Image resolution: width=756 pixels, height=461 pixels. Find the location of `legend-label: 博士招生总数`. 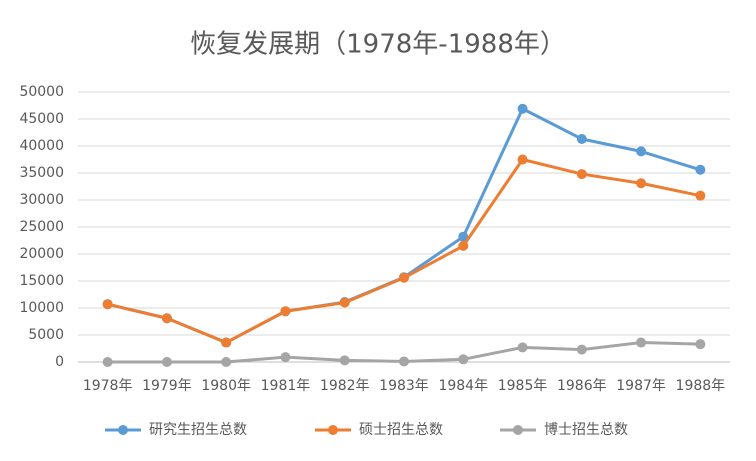

legend-label: 博士招生总数 is located at coordinates (586, 429).